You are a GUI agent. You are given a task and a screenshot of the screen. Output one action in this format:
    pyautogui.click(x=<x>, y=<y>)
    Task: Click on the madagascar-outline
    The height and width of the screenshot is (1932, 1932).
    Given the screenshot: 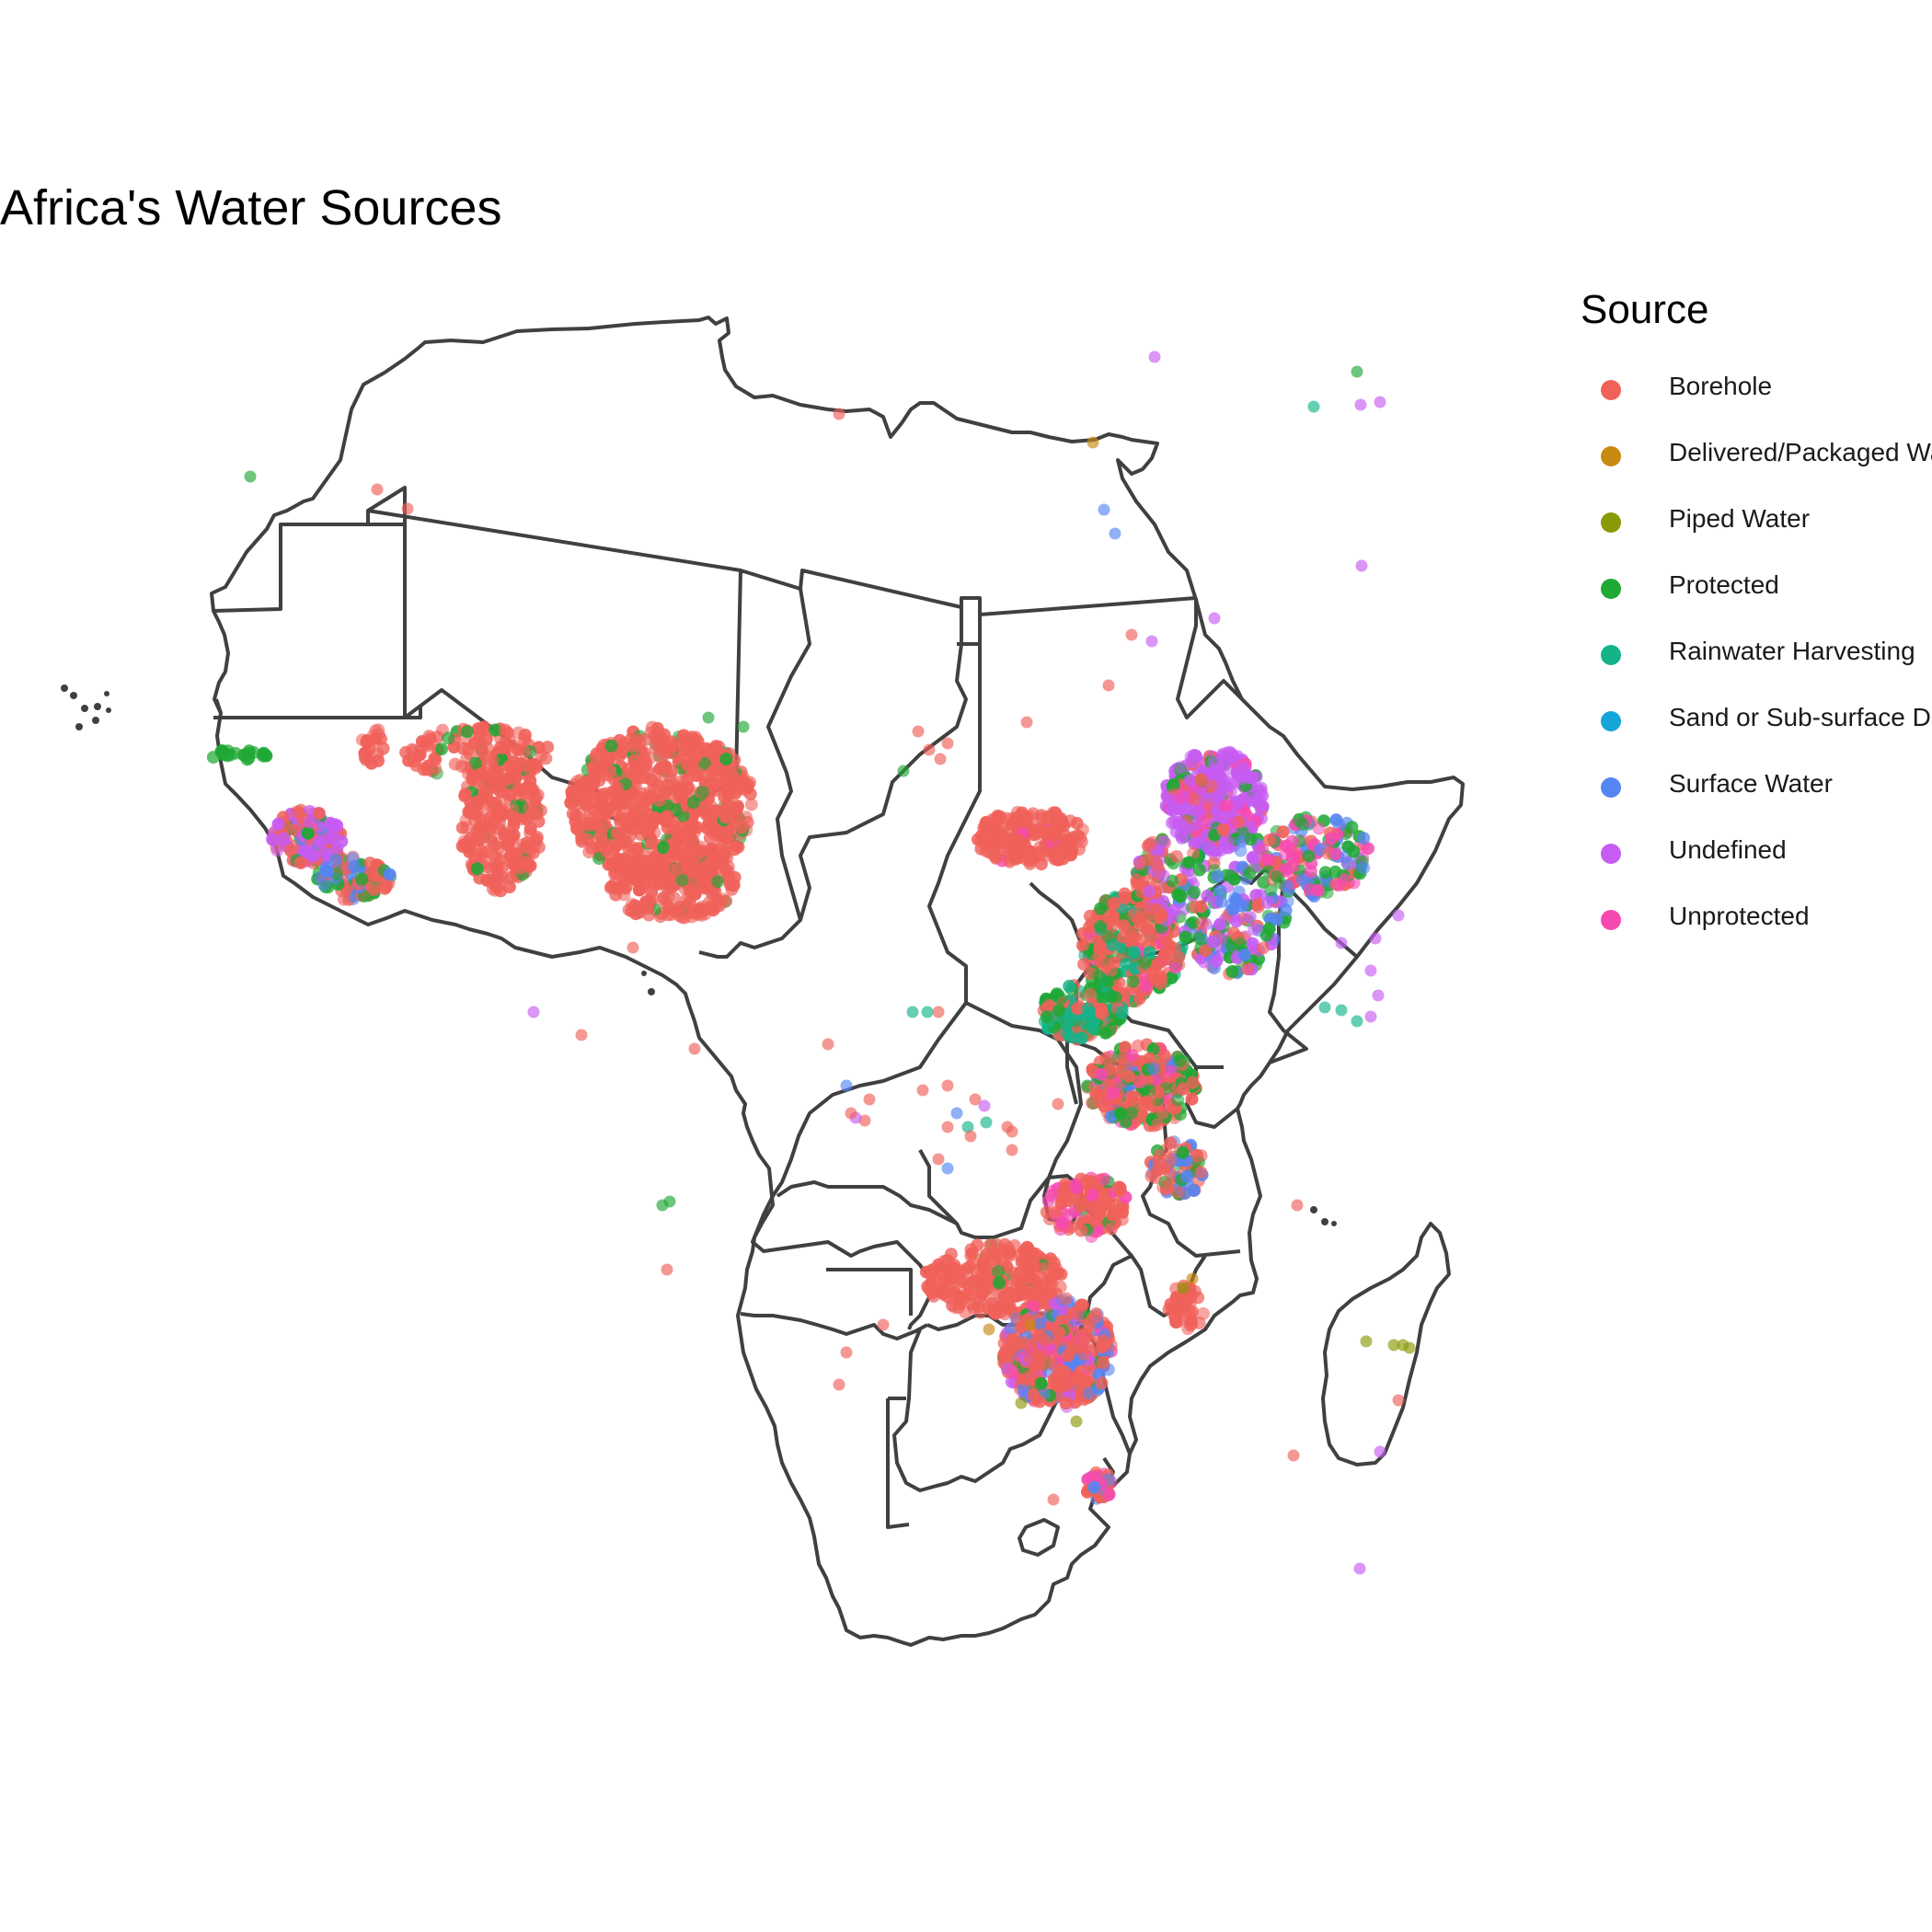 What is the action you would take?
    pyautogui.click(x=1386, y=1344)
    